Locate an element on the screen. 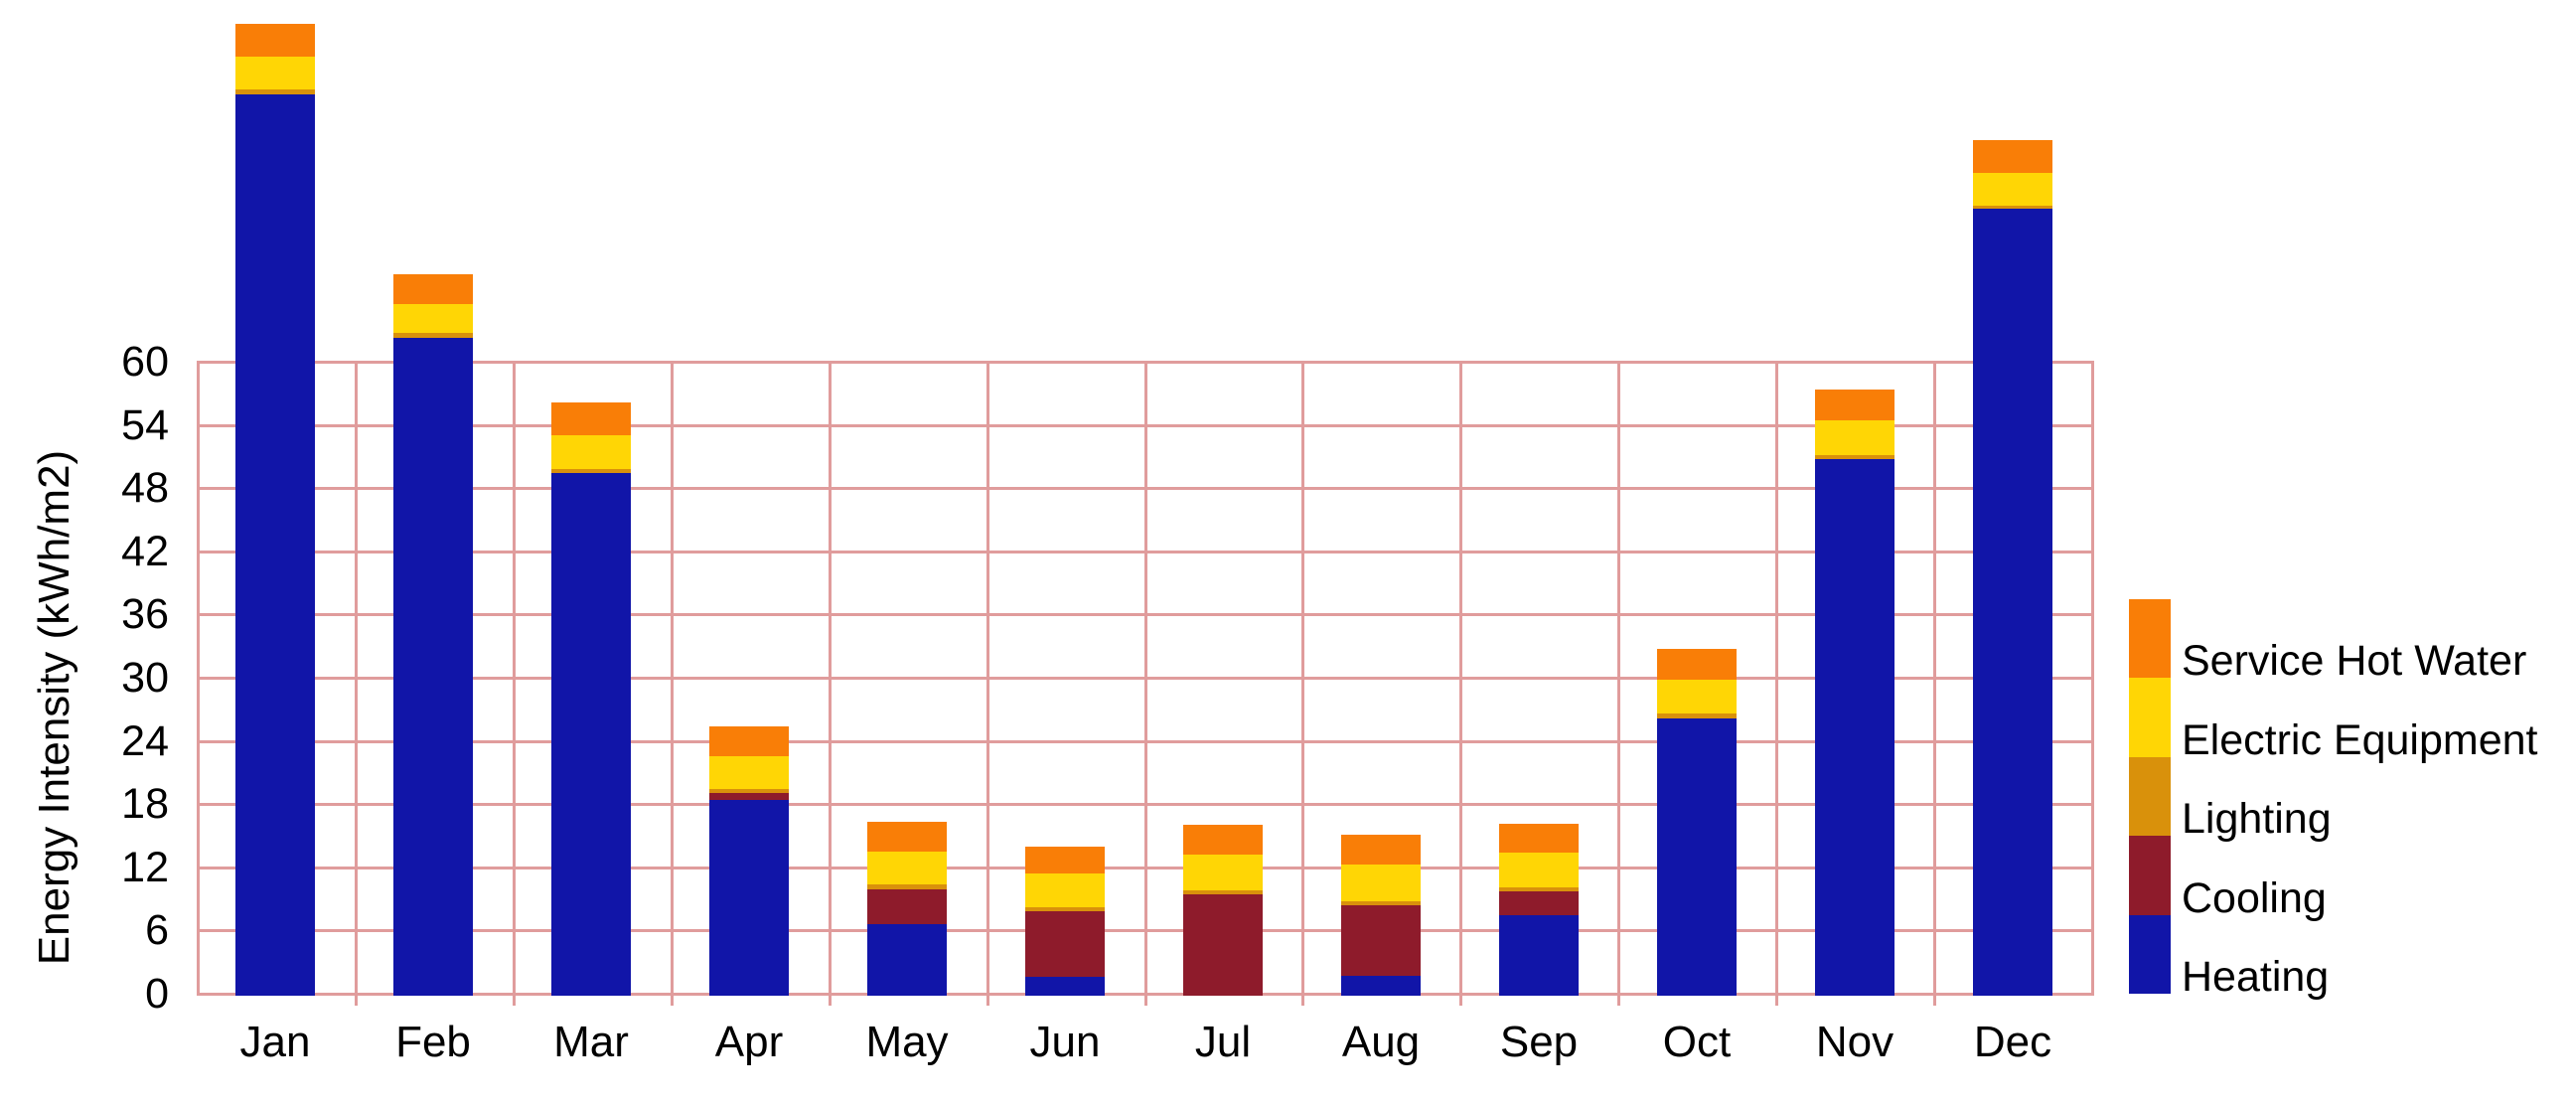  legend-swatch-cooling is located at coordinates (2150, 875).